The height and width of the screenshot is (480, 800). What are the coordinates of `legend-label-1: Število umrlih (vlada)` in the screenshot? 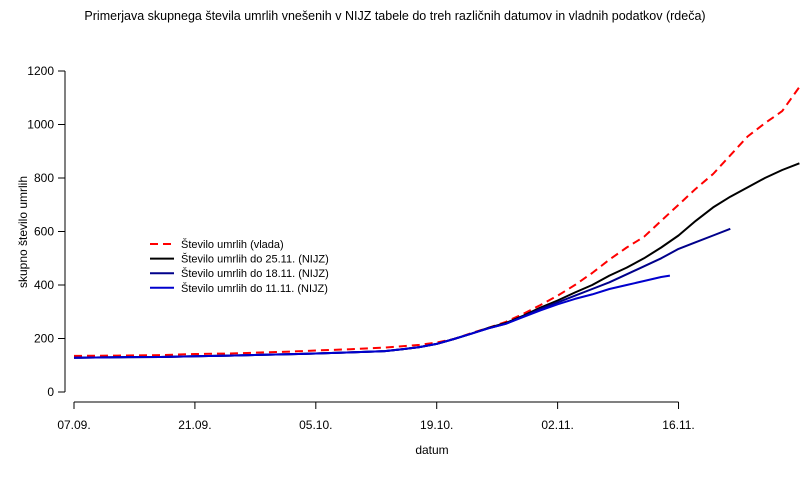 It's located at (232, 244).